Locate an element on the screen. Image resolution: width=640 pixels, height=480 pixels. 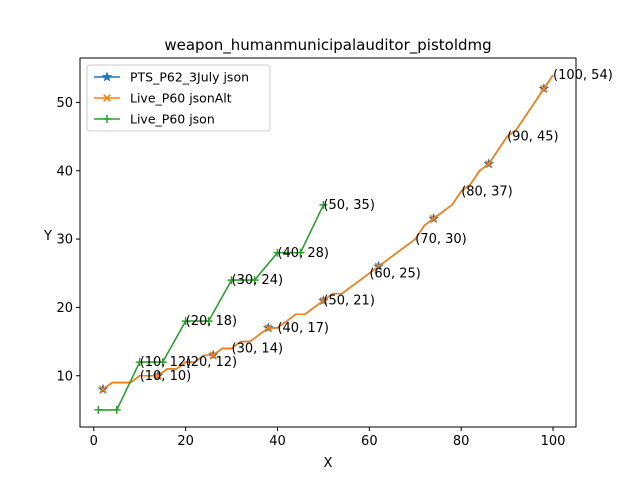
x-axis-label: X is located at coordinates (328, 463).